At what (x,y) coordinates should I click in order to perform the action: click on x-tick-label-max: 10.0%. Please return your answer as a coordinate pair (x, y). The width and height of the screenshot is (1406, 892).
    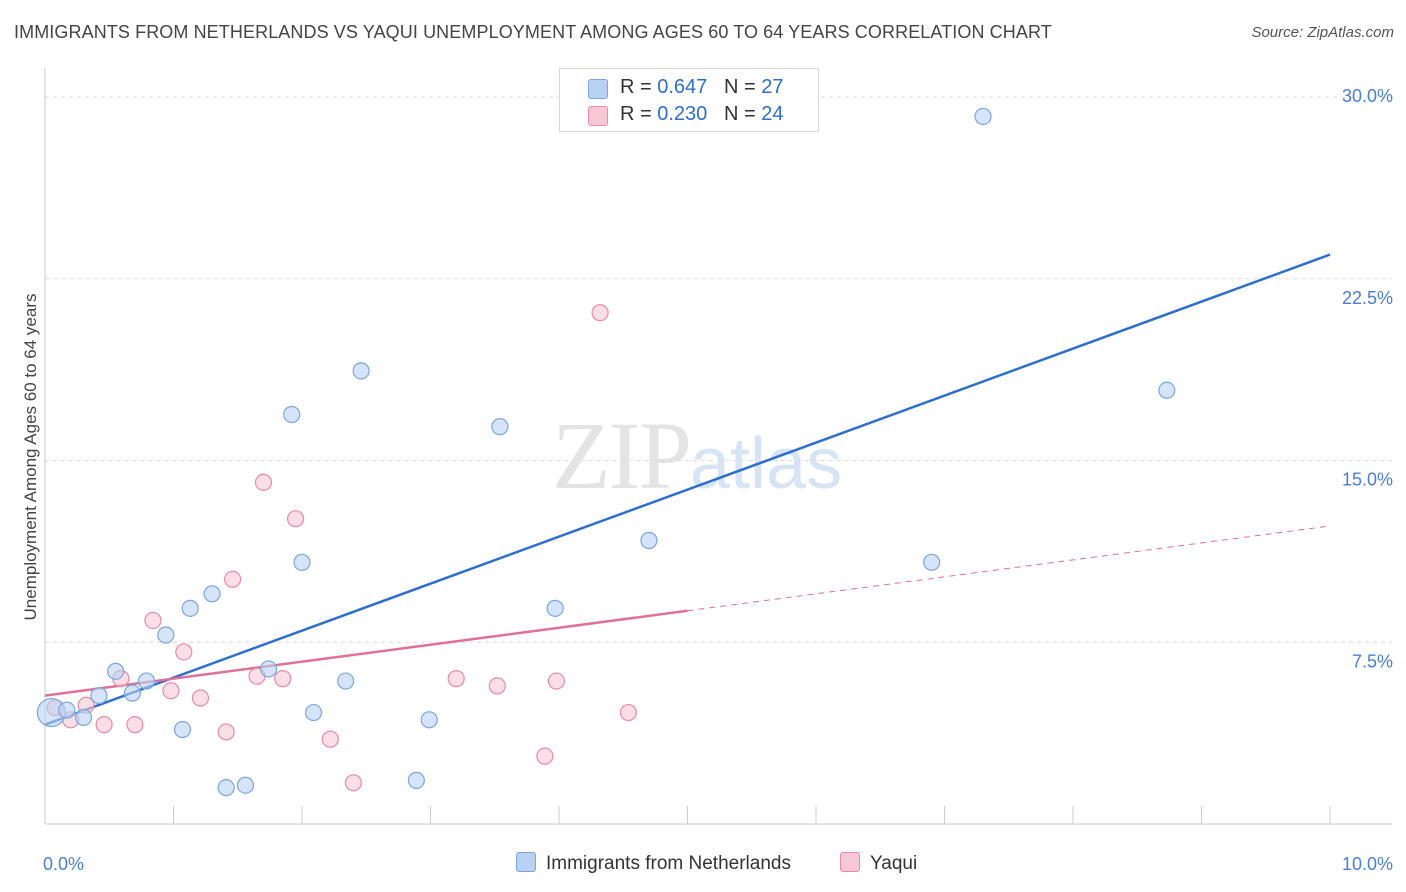
    Looking at the image, I should click on (1367, 864).